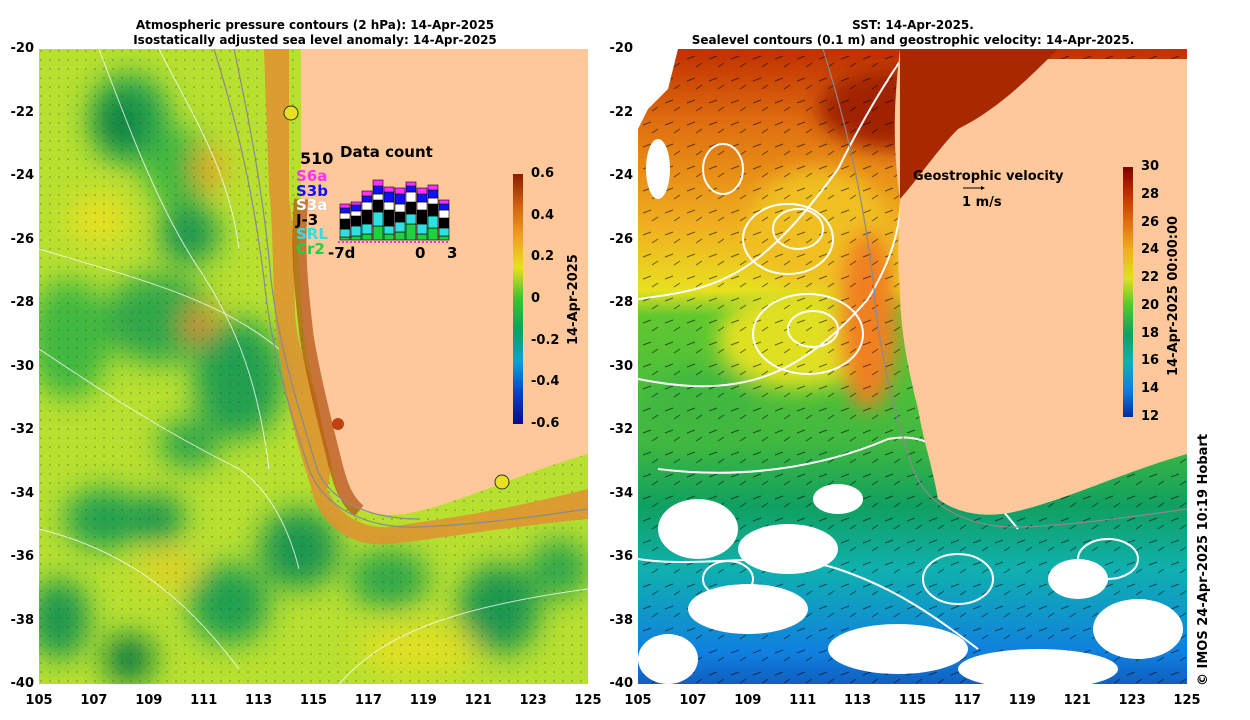 The image size is (1250, 720). I want to click on colorbar-tick-label: 14, so click(1150, 389).